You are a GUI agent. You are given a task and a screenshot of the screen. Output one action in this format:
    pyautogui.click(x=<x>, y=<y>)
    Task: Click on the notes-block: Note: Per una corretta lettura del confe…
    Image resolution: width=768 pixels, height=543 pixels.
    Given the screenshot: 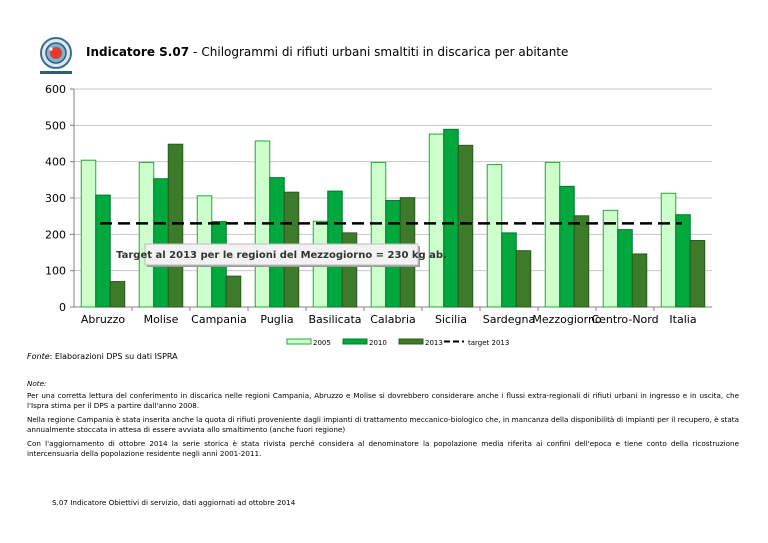 What is the action you would take?
    pyautogui.click(x=383, y=421)
    